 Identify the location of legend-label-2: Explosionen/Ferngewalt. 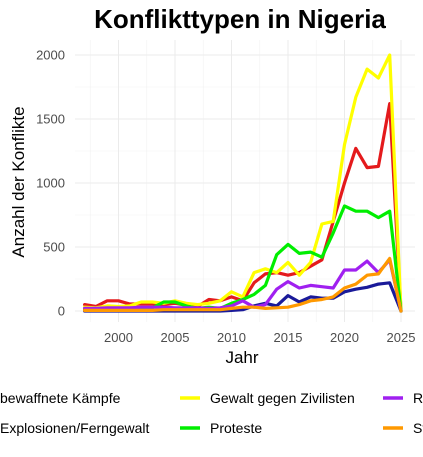
(75, 428).